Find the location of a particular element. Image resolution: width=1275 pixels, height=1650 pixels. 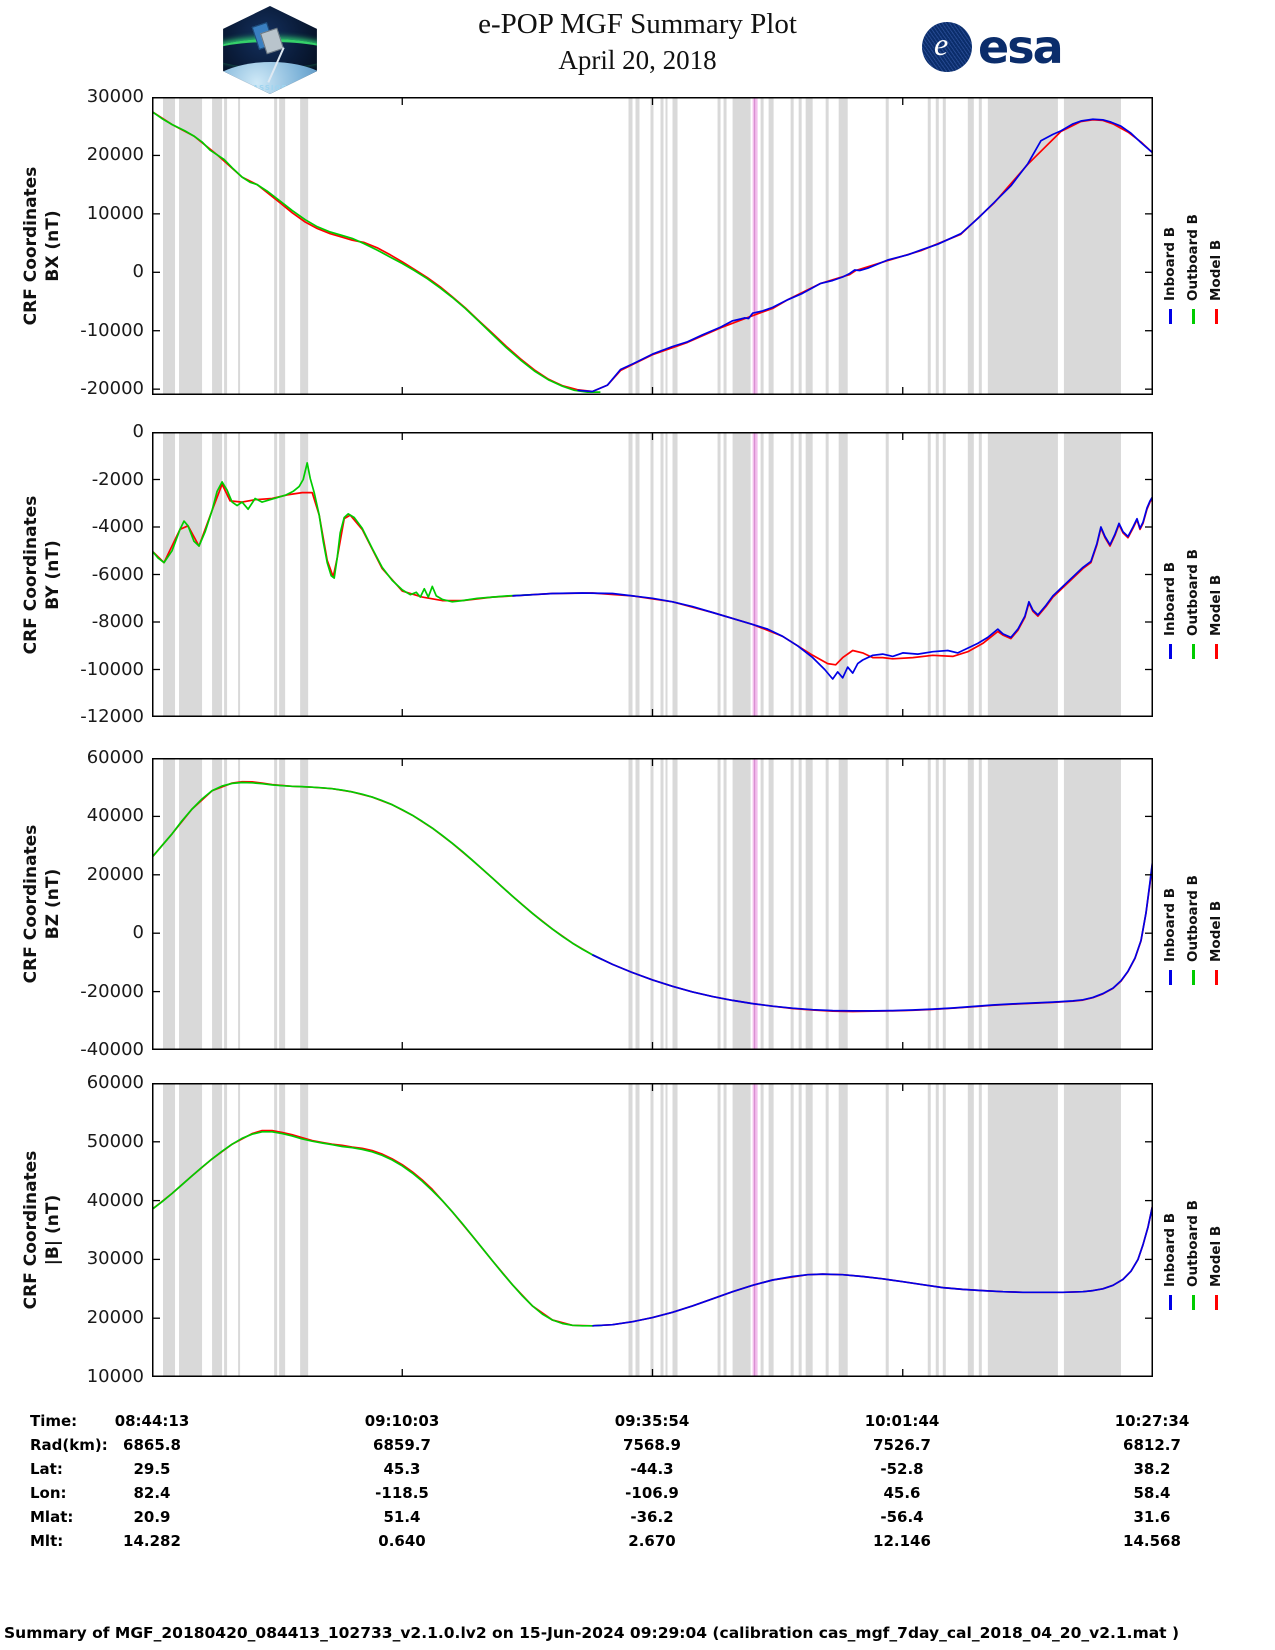

esa-logo-icon: e esa is located at coordinates (993, 47).